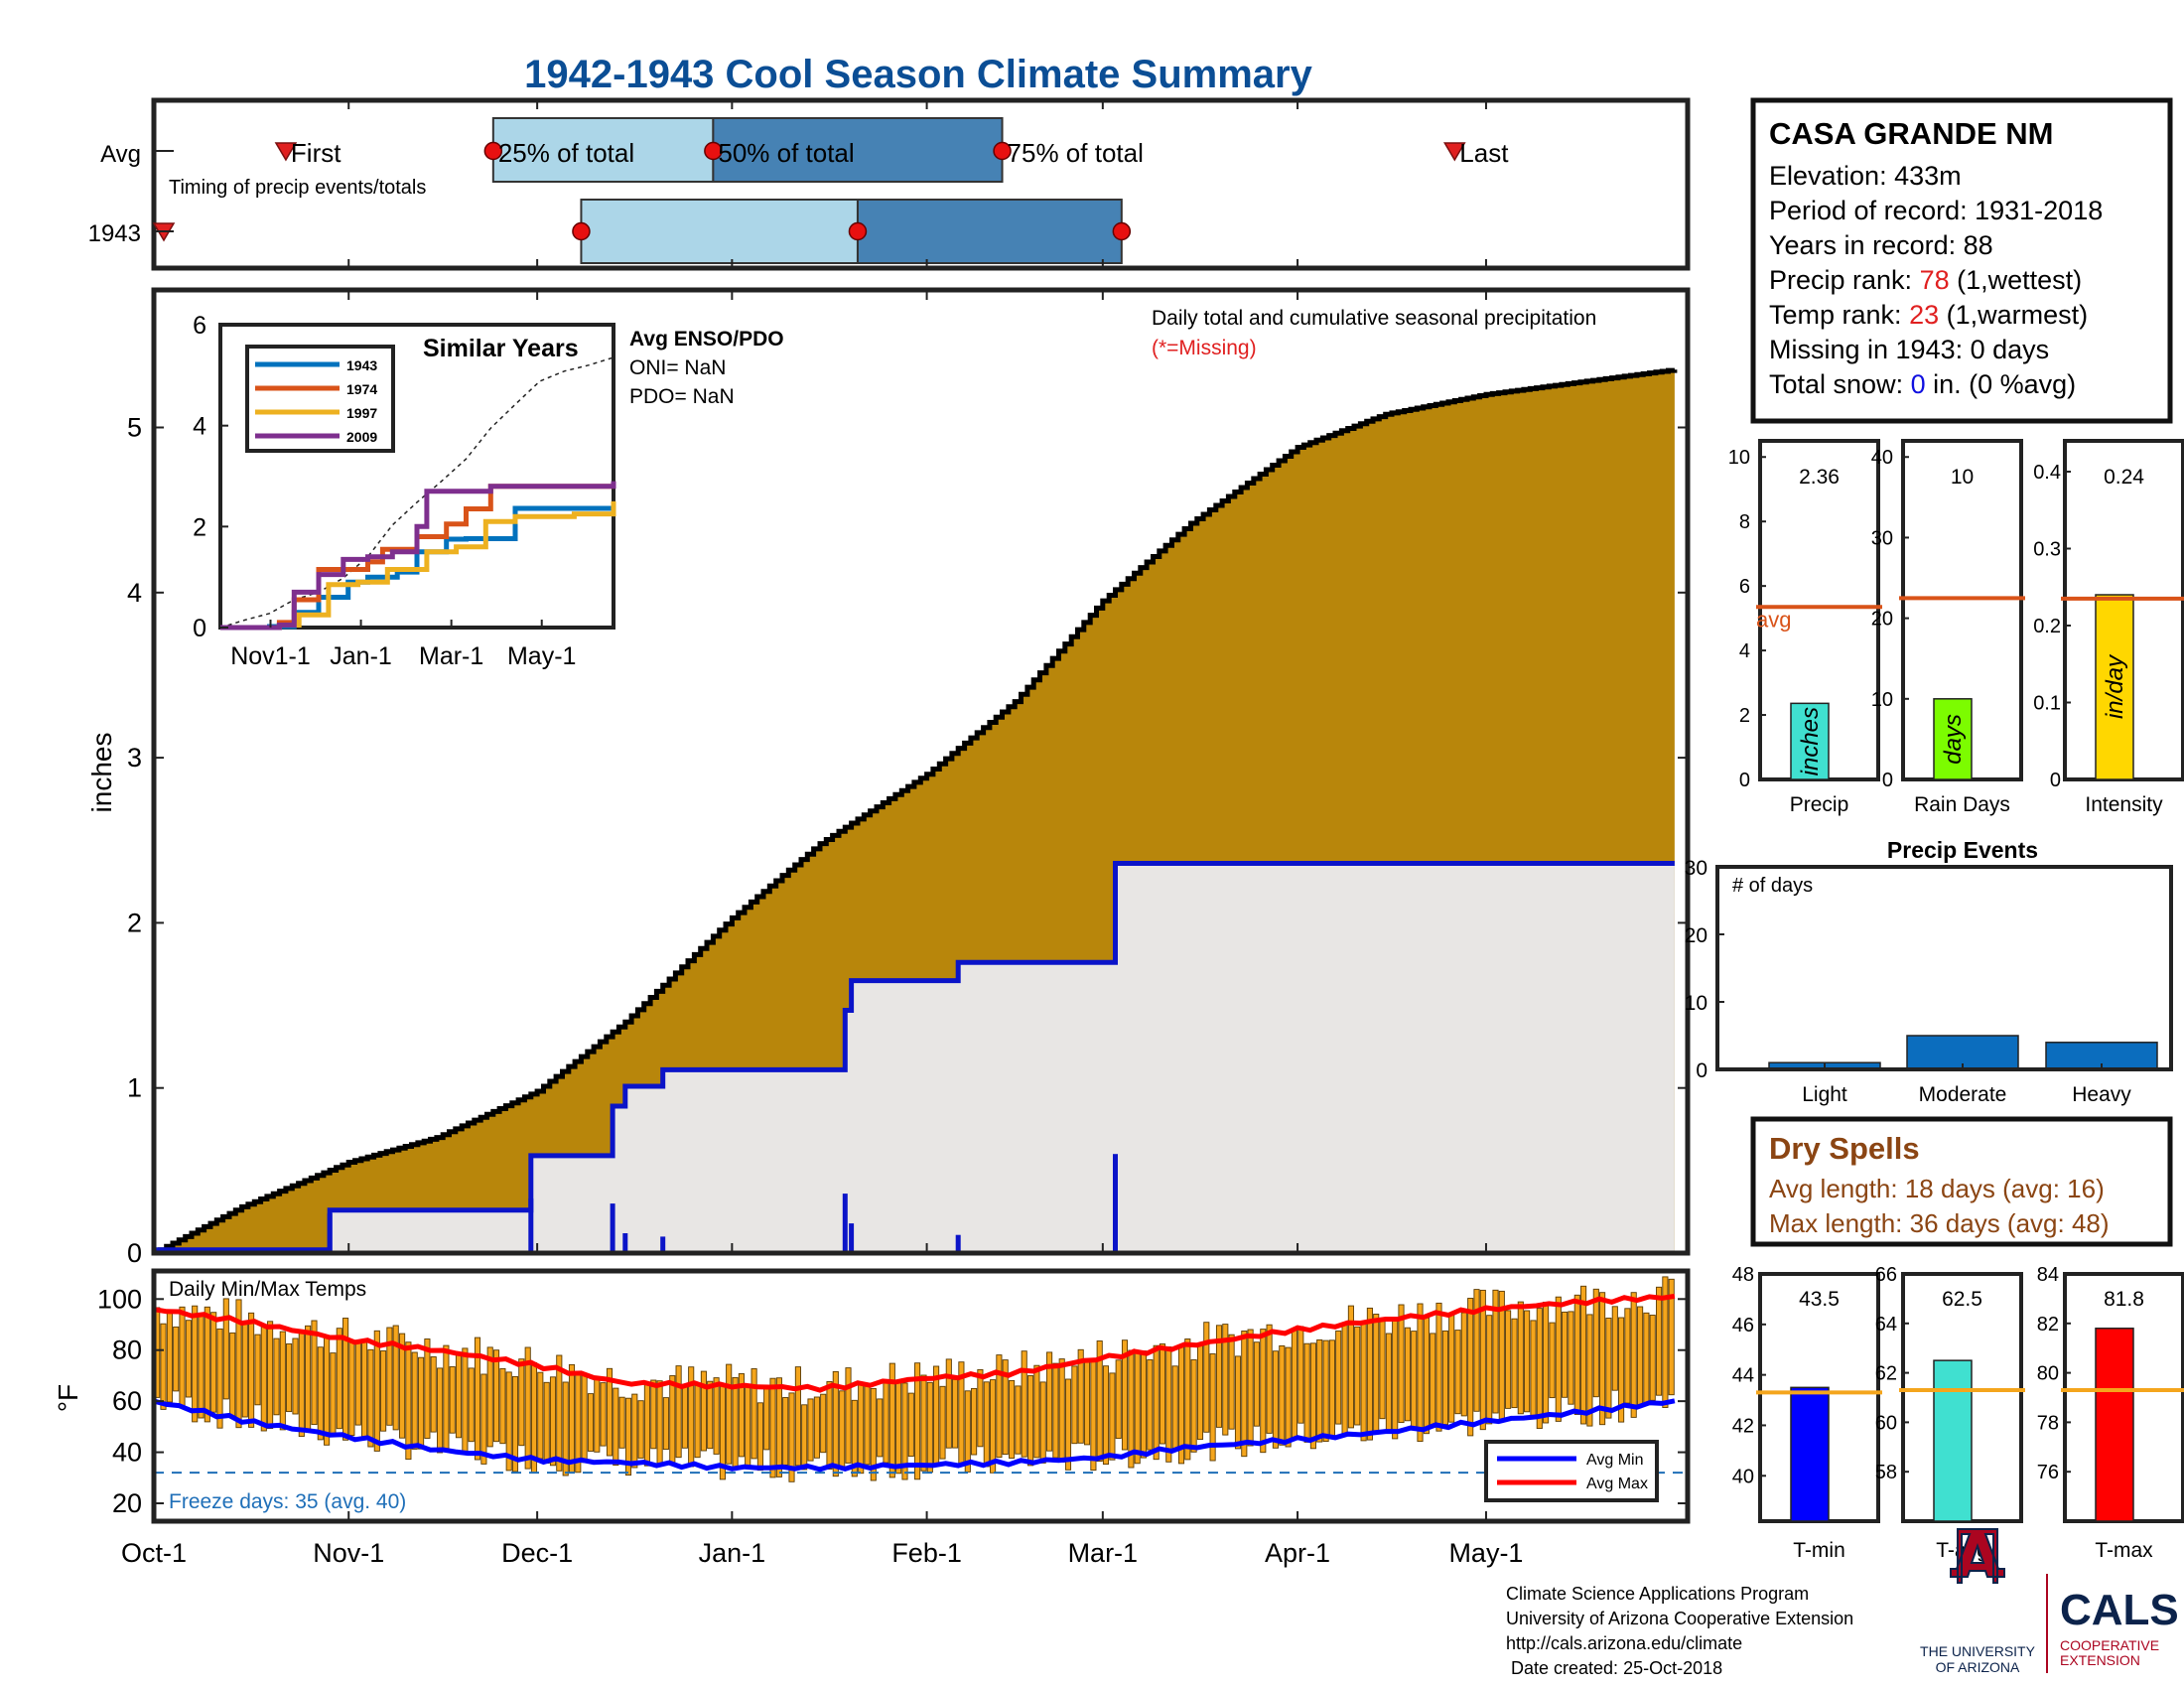 The width and height of the screenshot is (2184, 1688). What do you see at coordinates (1962, 804) in the screenshot?
I see `stat-panel-label: Rain Days` at bounding box center [1962, 804].